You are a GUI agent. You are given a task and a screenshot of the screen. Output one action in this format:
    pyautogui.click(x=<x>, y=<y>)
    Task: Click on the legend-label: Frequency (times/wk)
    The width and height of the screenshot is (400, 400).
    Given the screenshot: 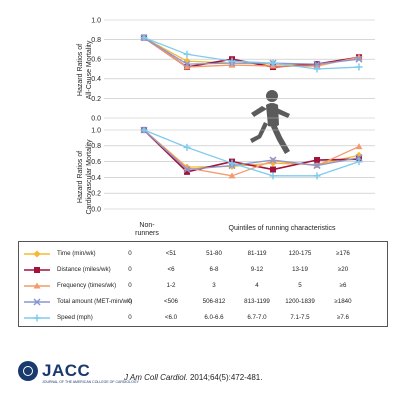 What is the action you would take?
    pyautogui.click(x=87, y=285)
    